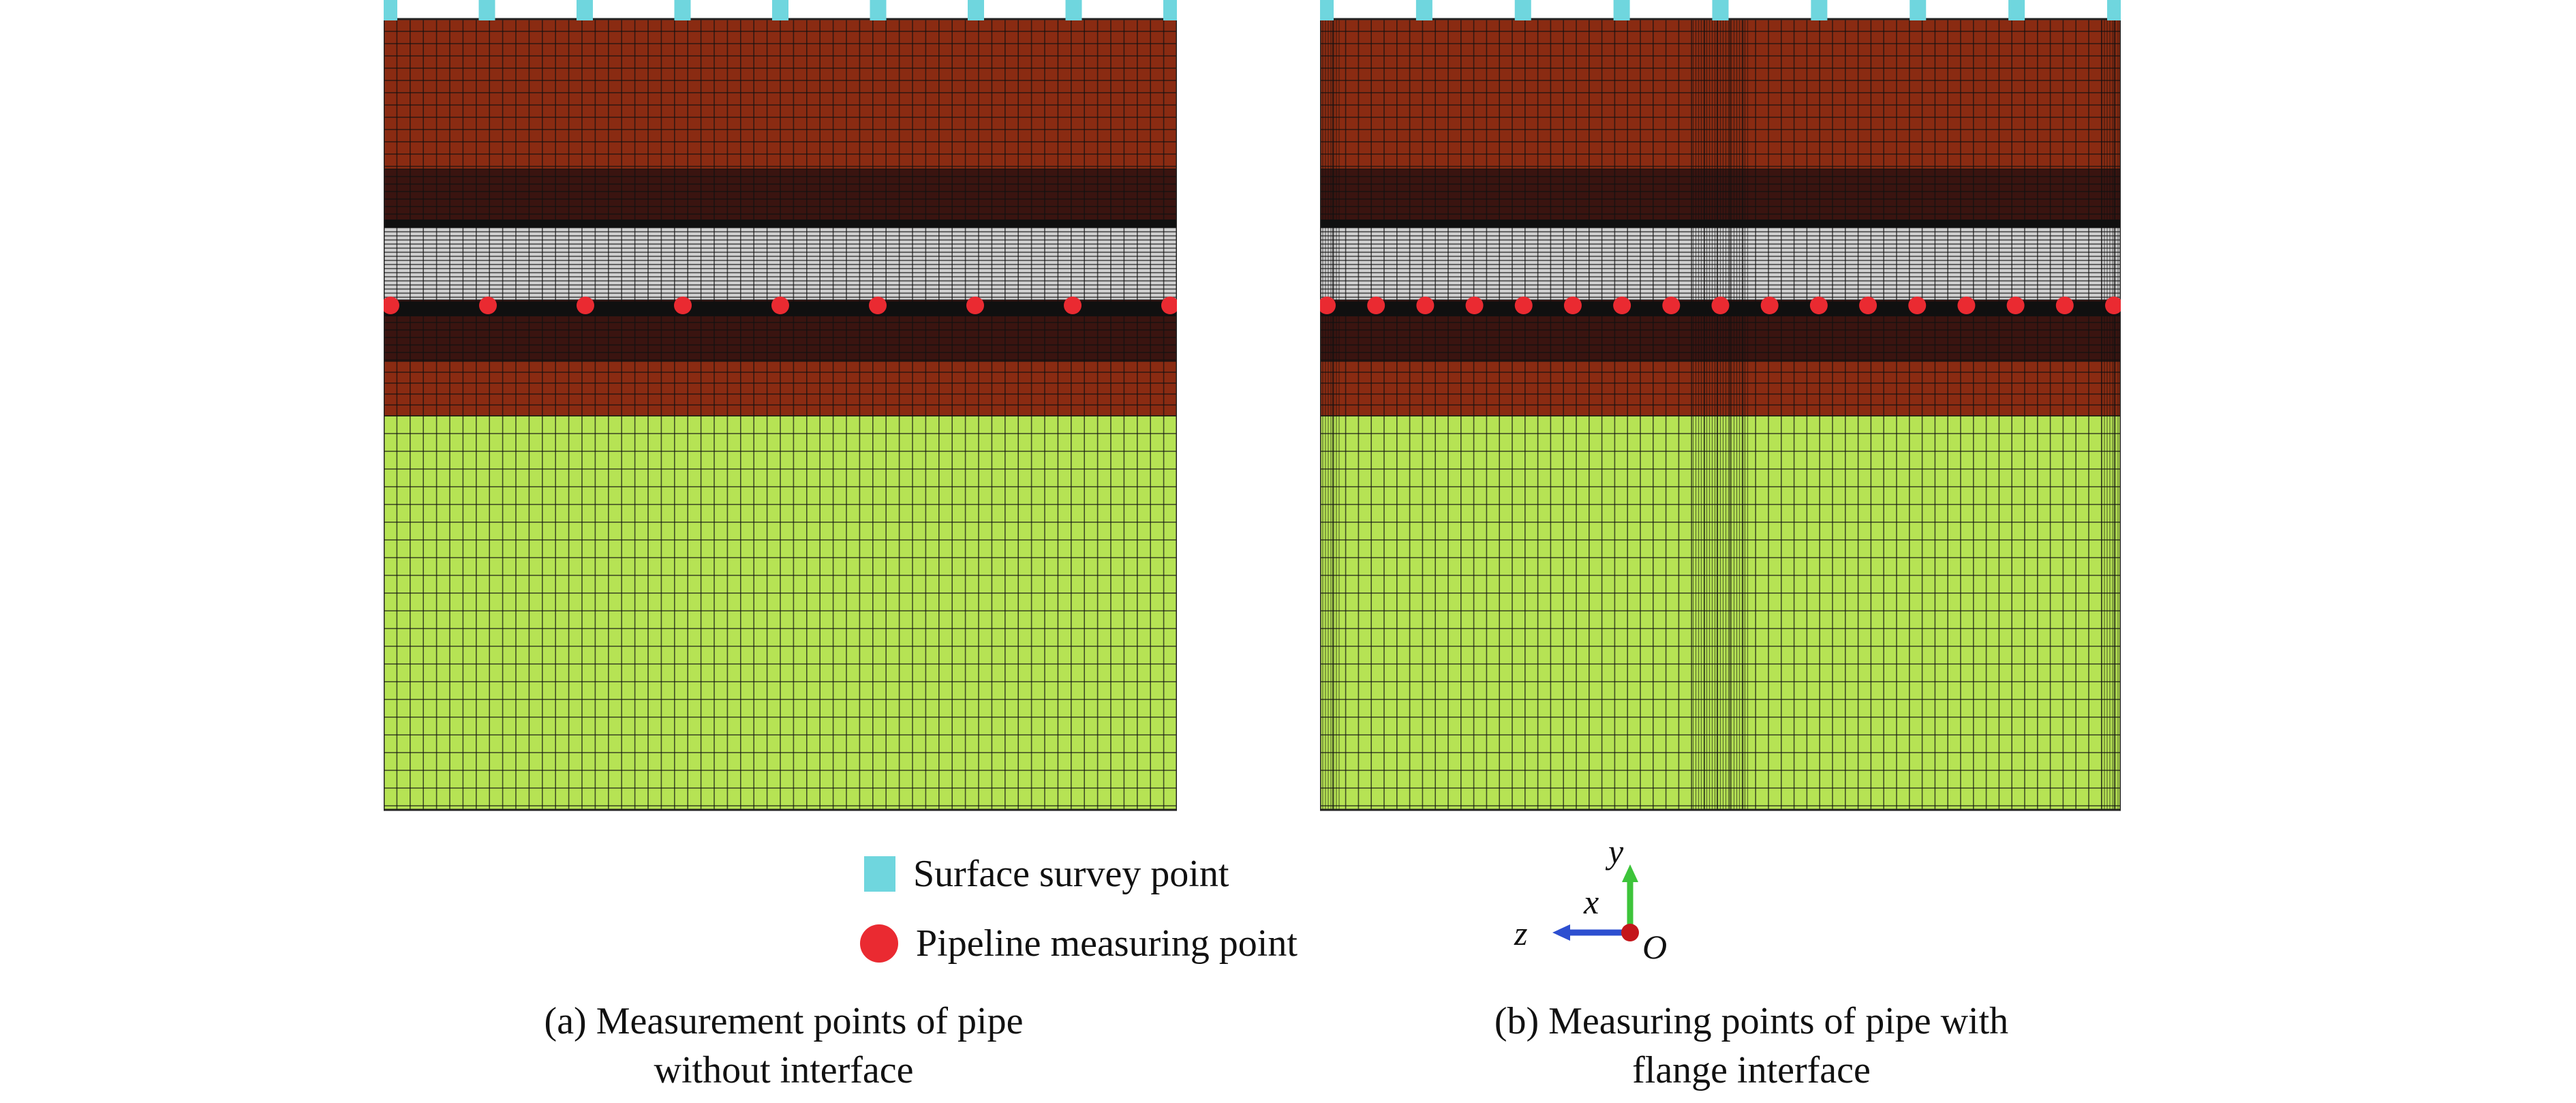  What do you see at coordinates (784, 1070) in the screenshot?
I see `caption-a-line2: without interface` at bounding box center [784, 1070].